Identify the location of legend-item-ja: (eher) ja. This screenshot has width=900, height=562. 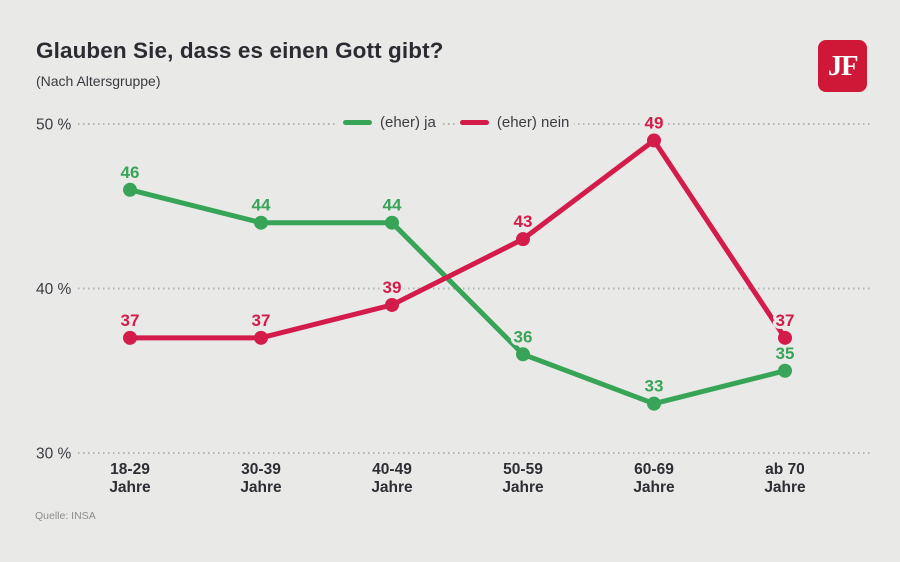
(389, 122).